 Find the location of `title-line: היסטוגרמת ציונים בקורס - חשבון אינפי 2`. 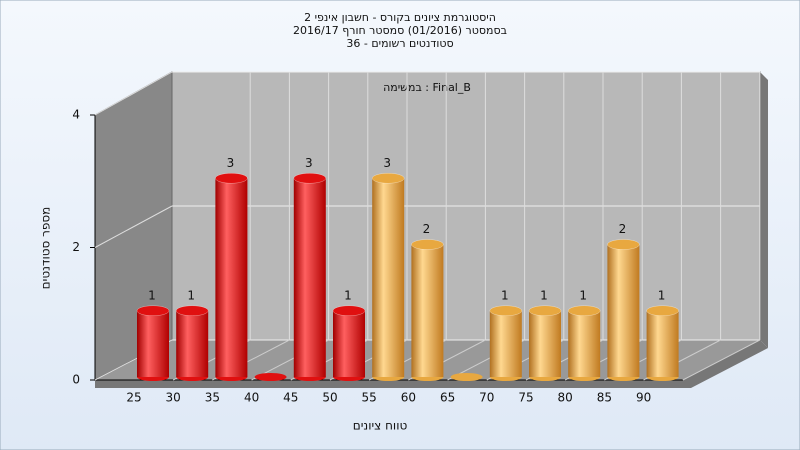

title-line: היסטוגרמת ציונים בקורס - חשבון אינפי 2 is located at coordinates (400, 17).